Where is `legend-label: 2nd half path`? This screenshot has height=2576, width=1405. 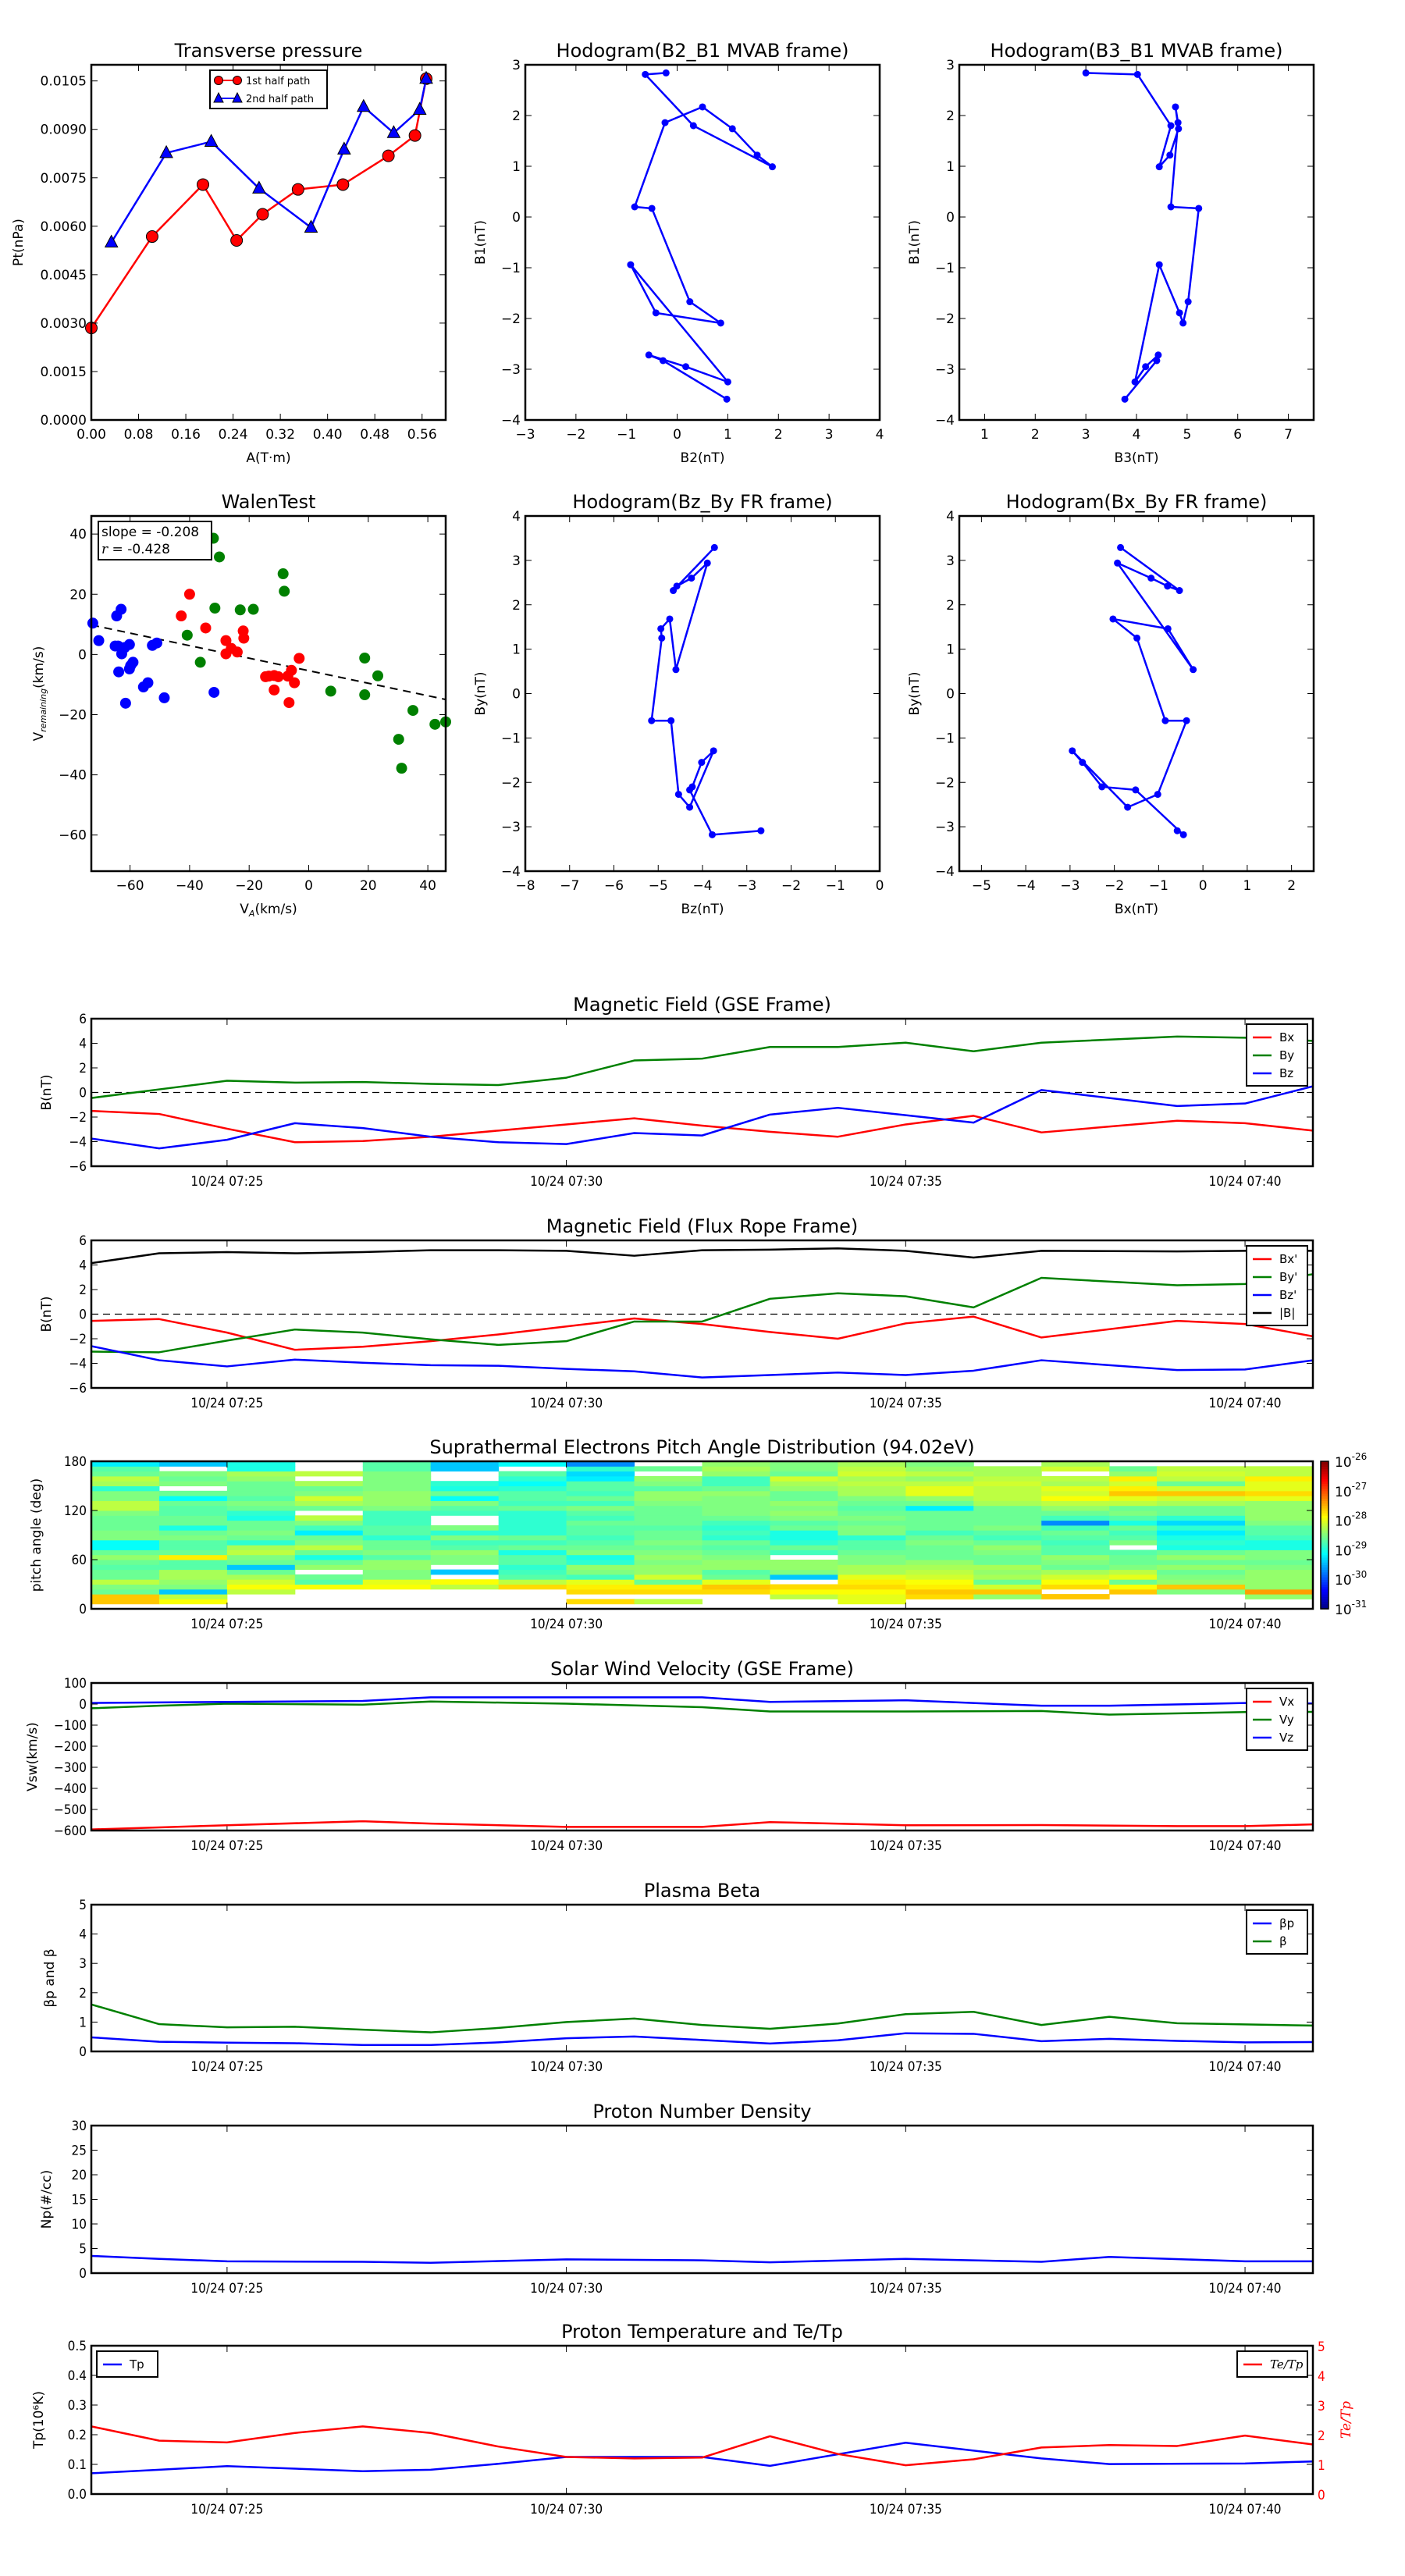 legend-label: 2nd half path is located at coordinates (280, 99).